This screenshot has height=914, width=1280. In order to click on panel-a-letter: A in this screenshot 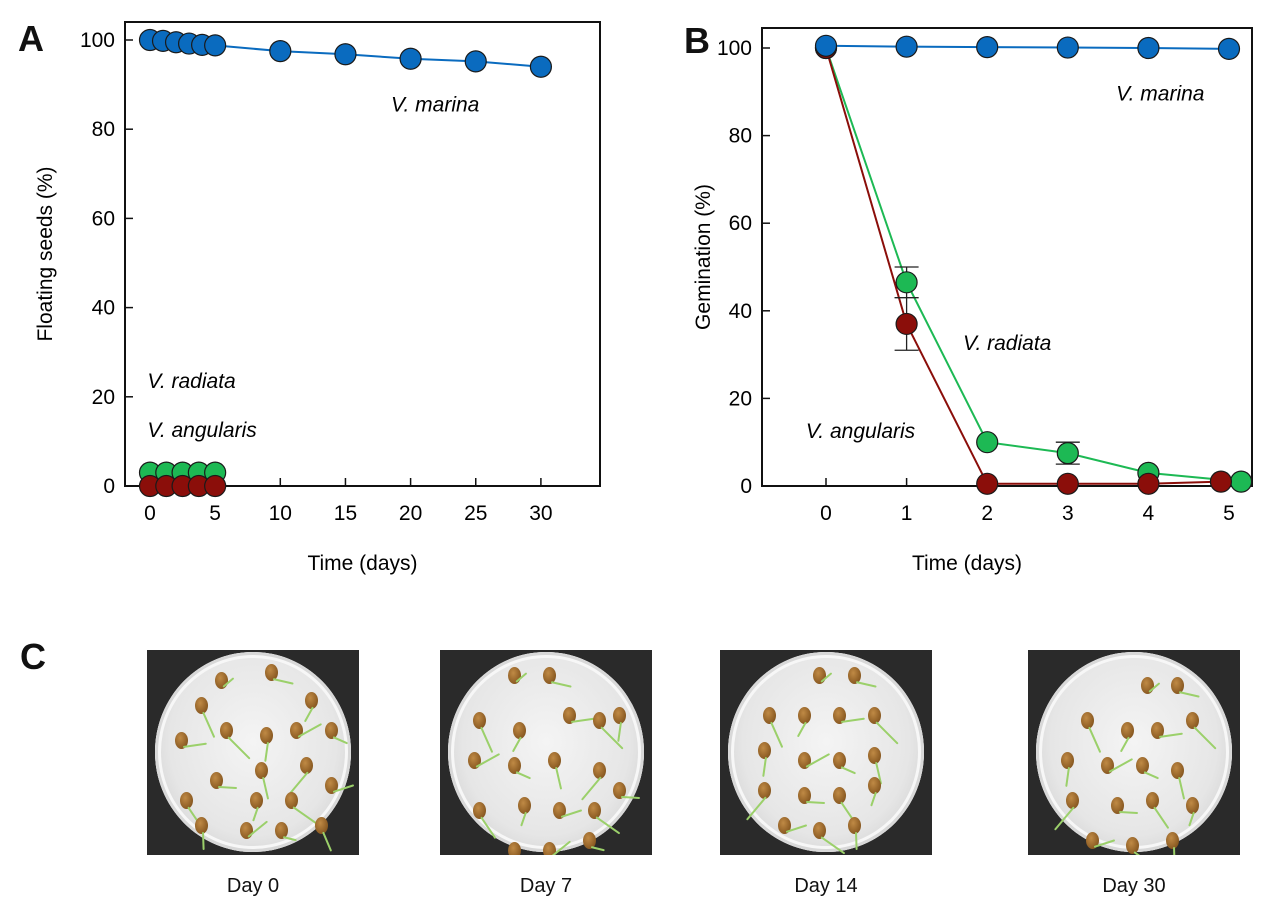, I will do `click(31, 38)`.